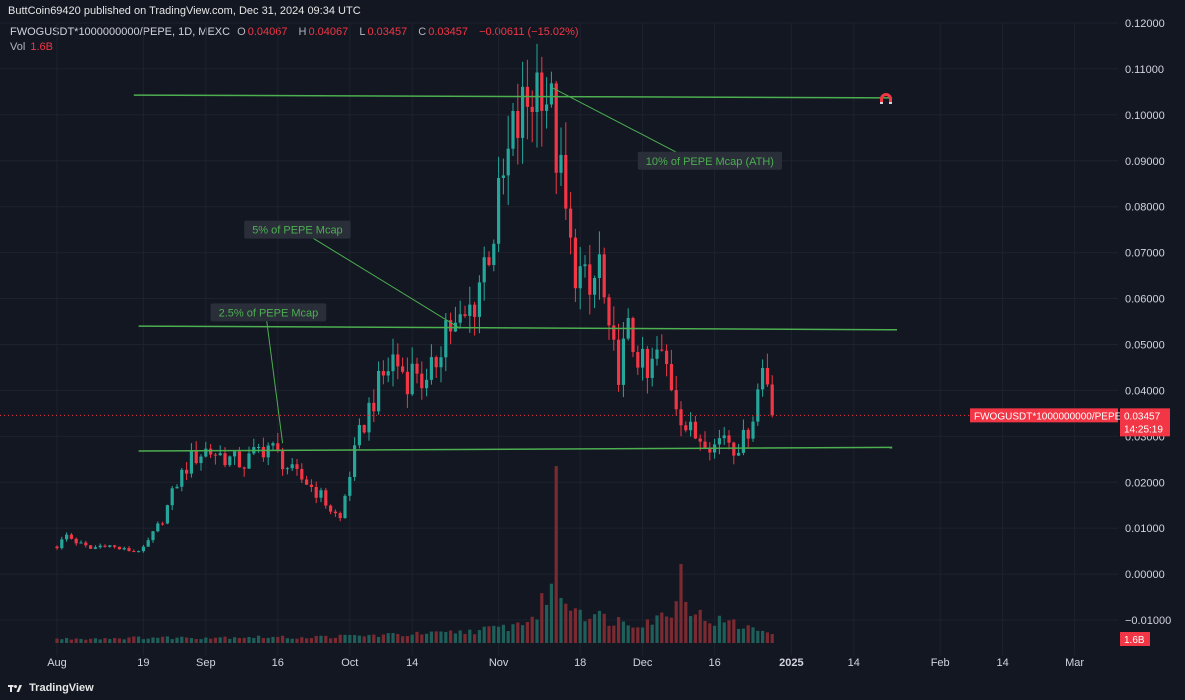 Image resolution: width=1185 pixels, height=700 pixels. Describe the element at coordinates (1145, 162) in the screenshot. I see `price-tick-label: 0.09000` at that location.